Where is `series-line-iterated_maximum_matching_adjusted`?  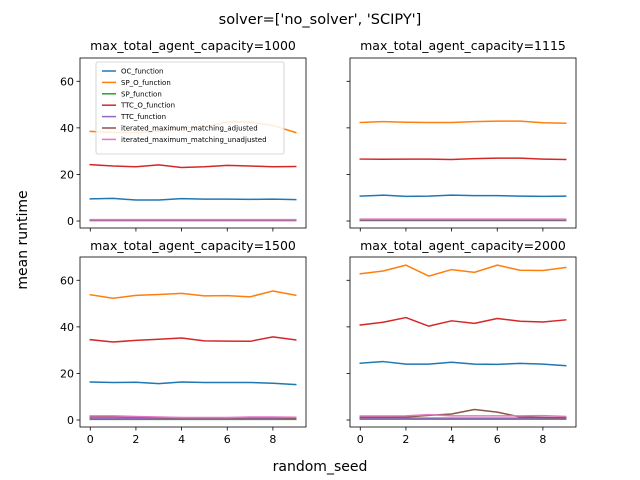
series-line-iterated_maximum_matching_adjusted is located at coordinates (463, 413).